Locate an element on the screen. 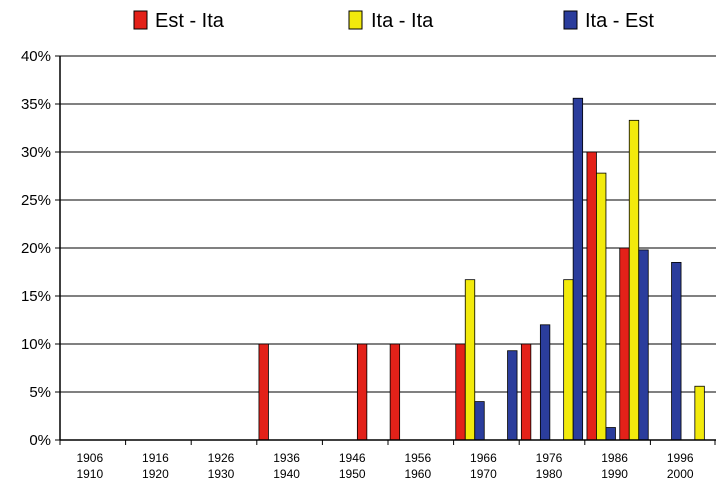  x-tick-label: 1930 is located at coordinates (221, 474).